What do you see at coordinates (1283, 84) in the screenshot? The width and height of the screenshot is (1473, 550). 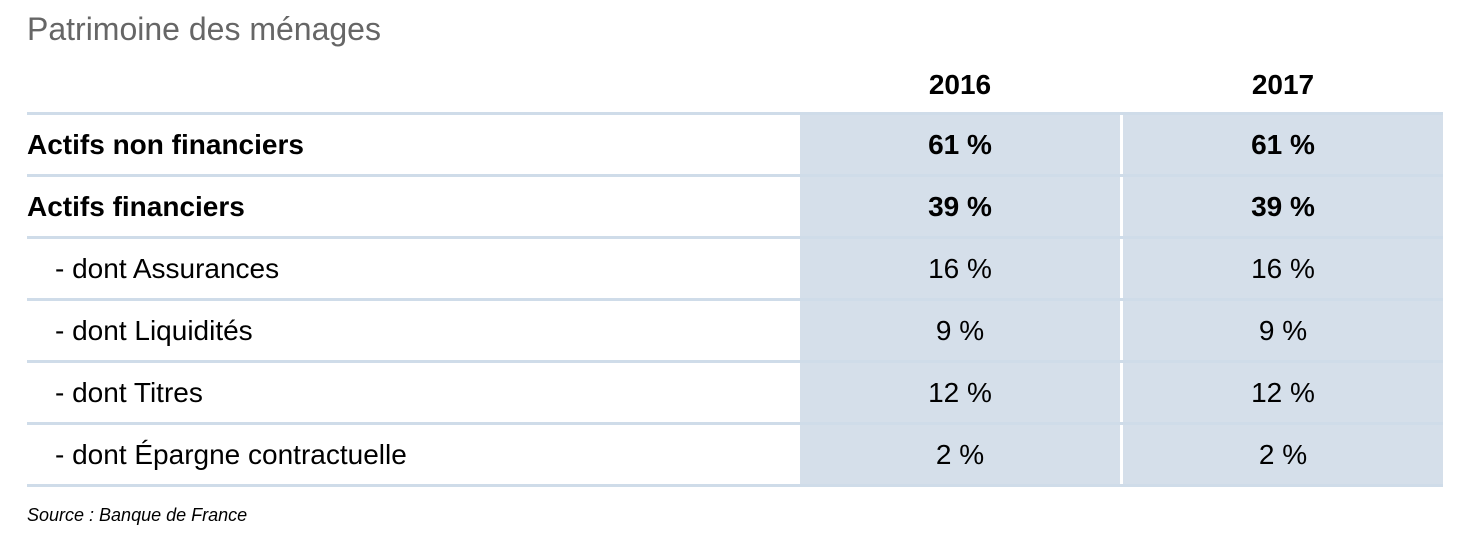 I see `column-header-2017: 2017` at bounding box center [1283, 84].